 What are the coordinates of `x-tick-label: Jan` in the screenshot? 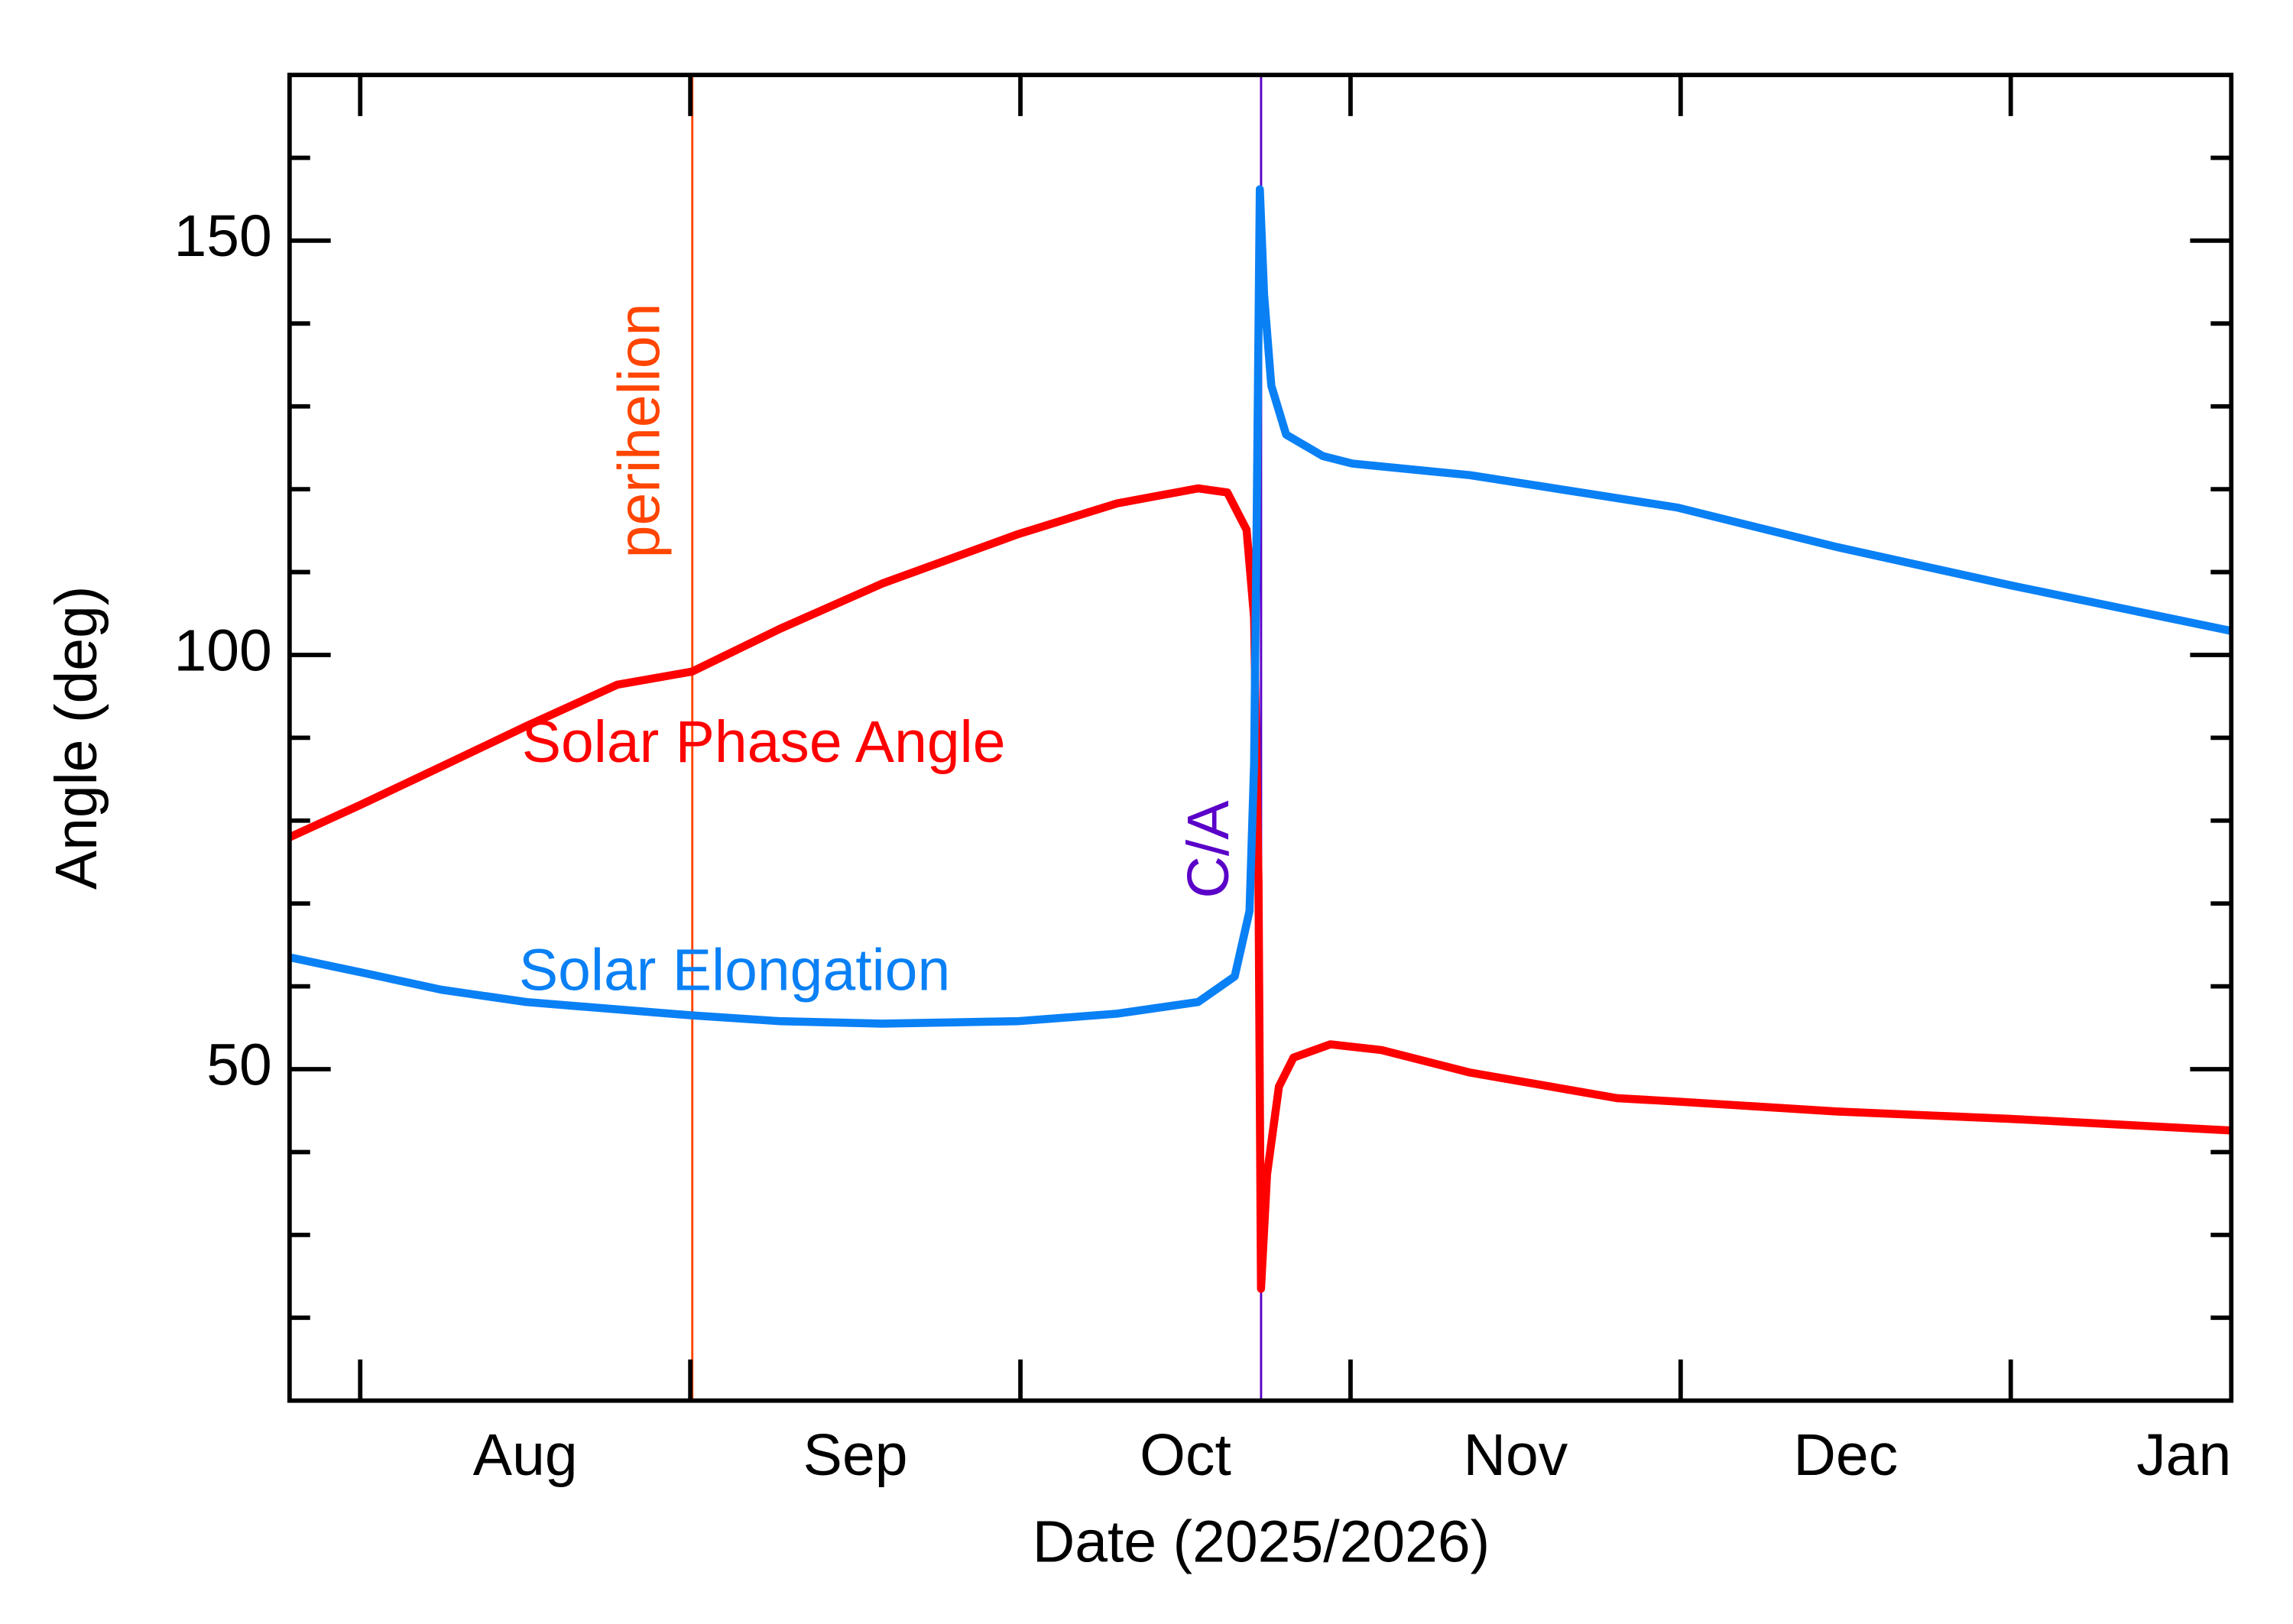 It's located at (2183, 1455).